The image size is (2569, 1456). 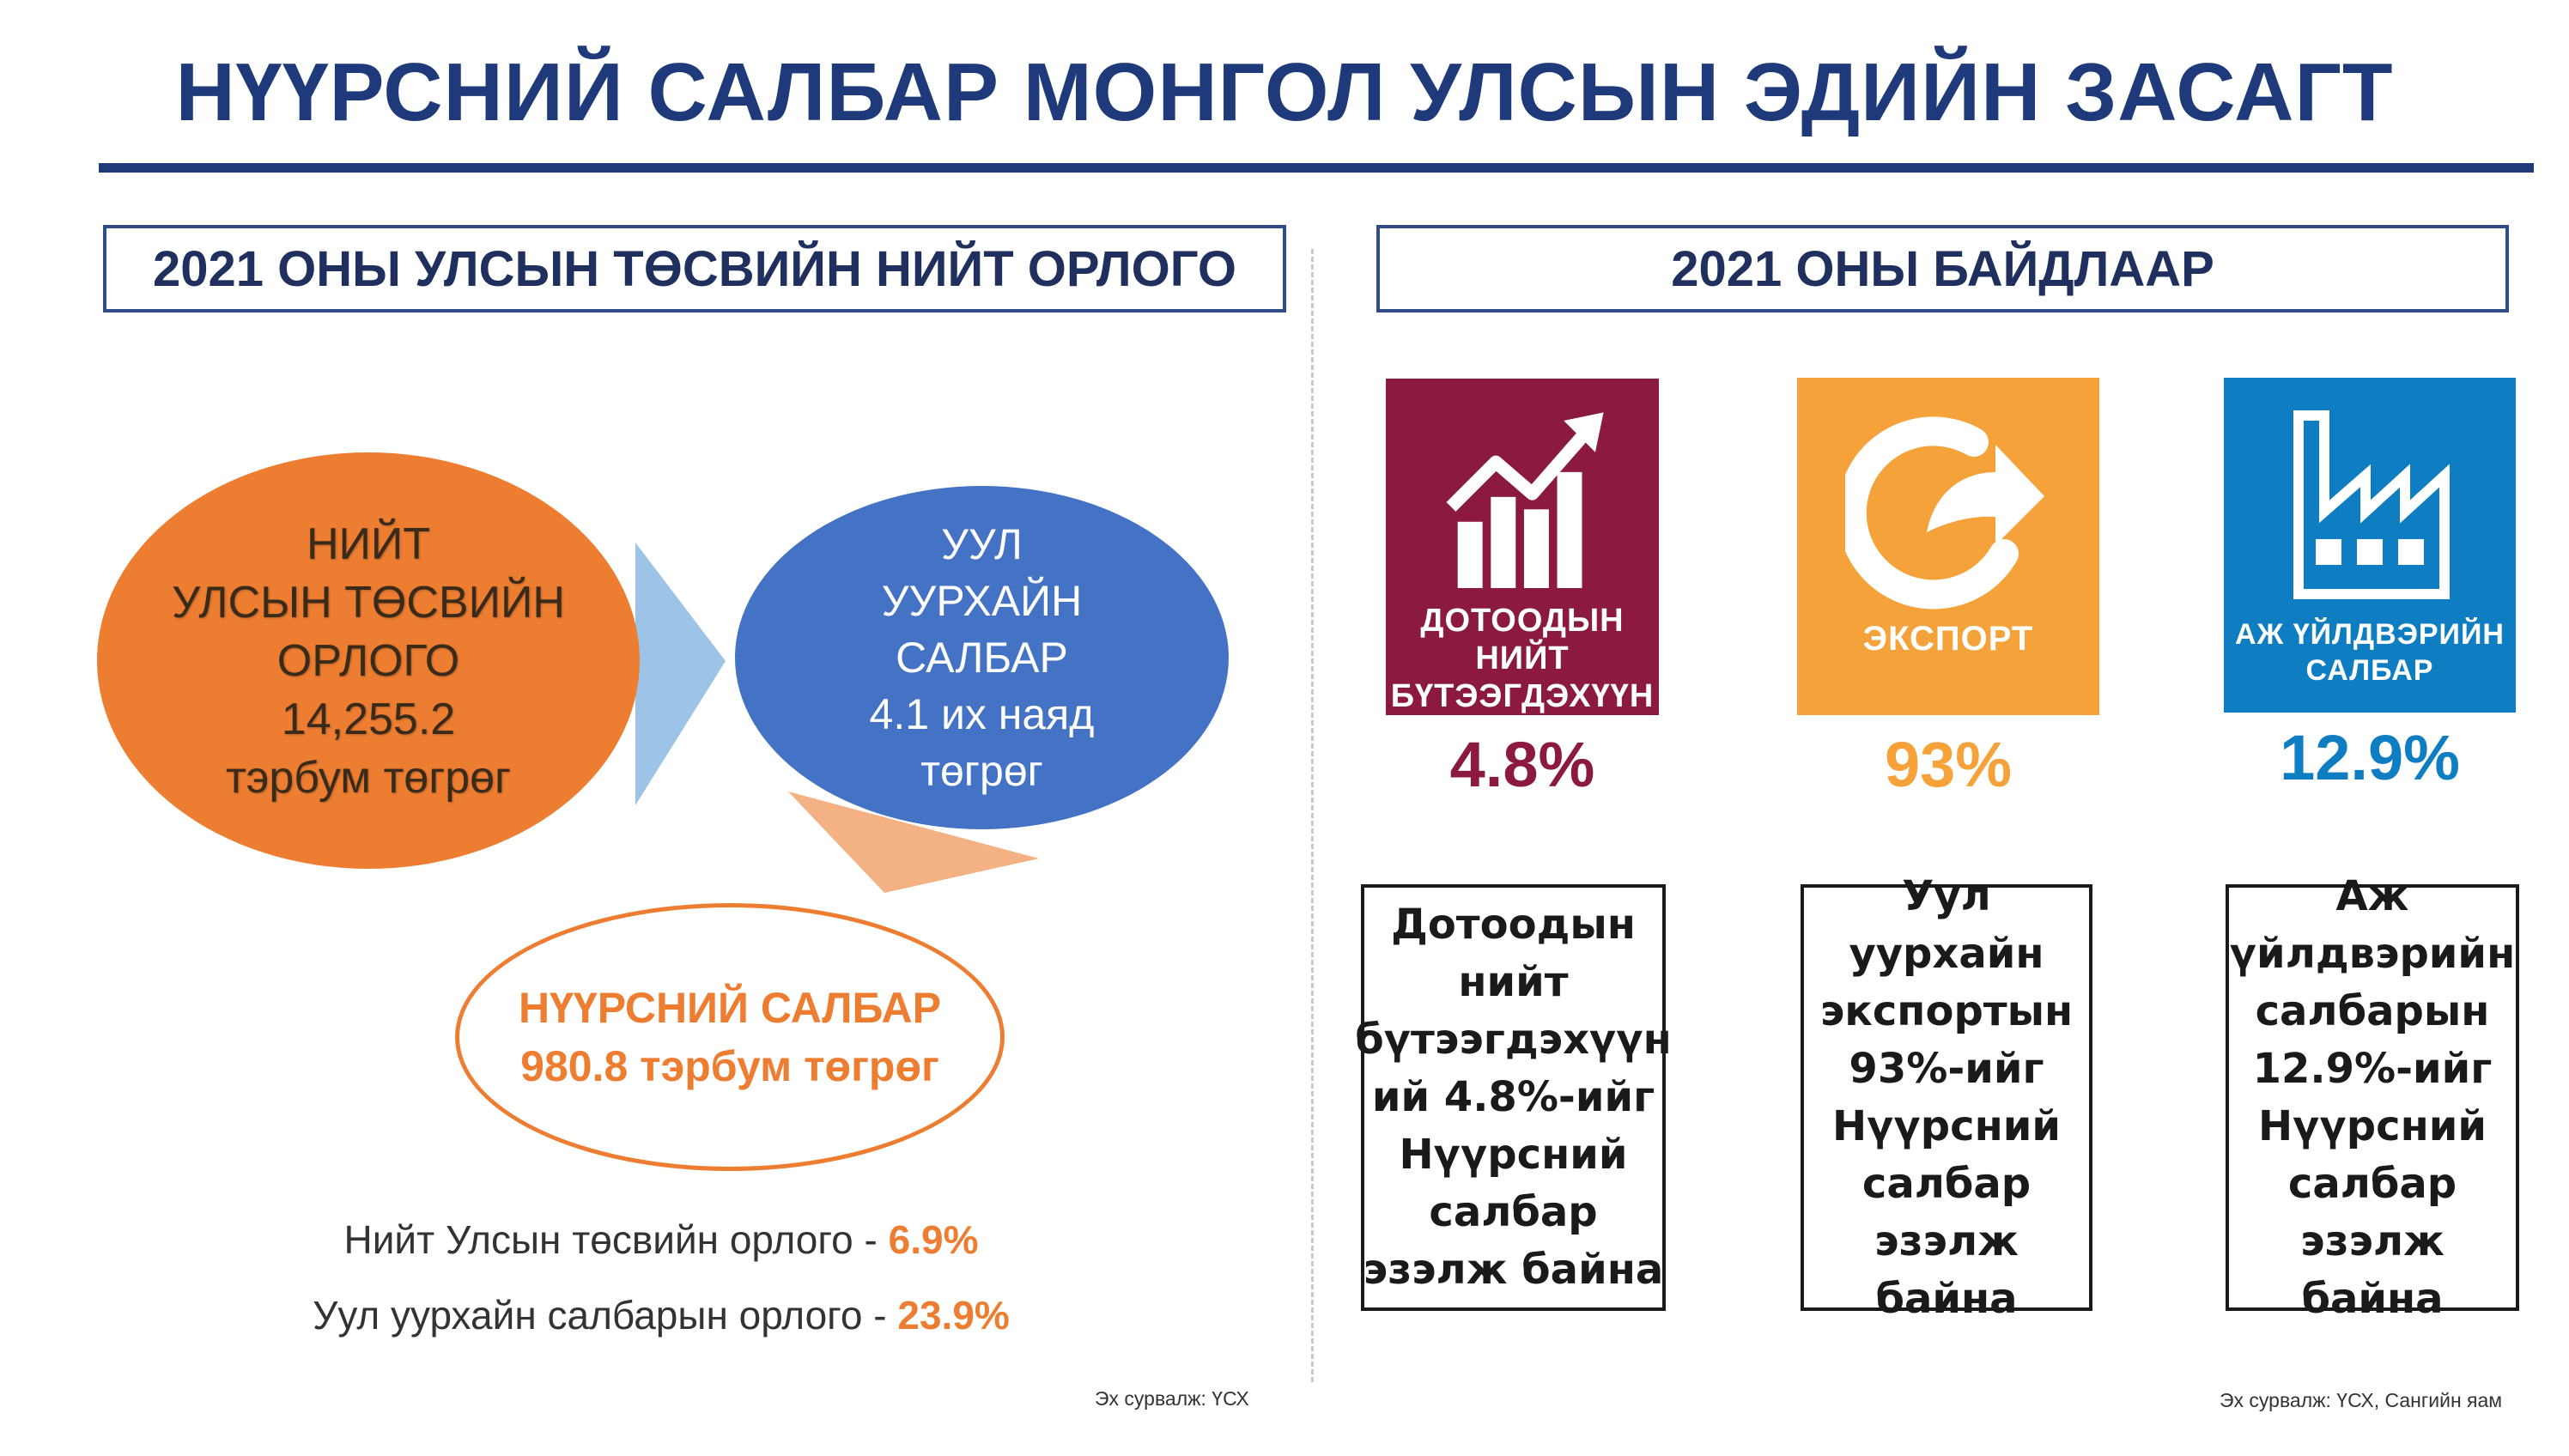 What do you see at coordinates (2371, 505) in the screenshot?
I see `factory-icon` at bounding box center [2371, 505].